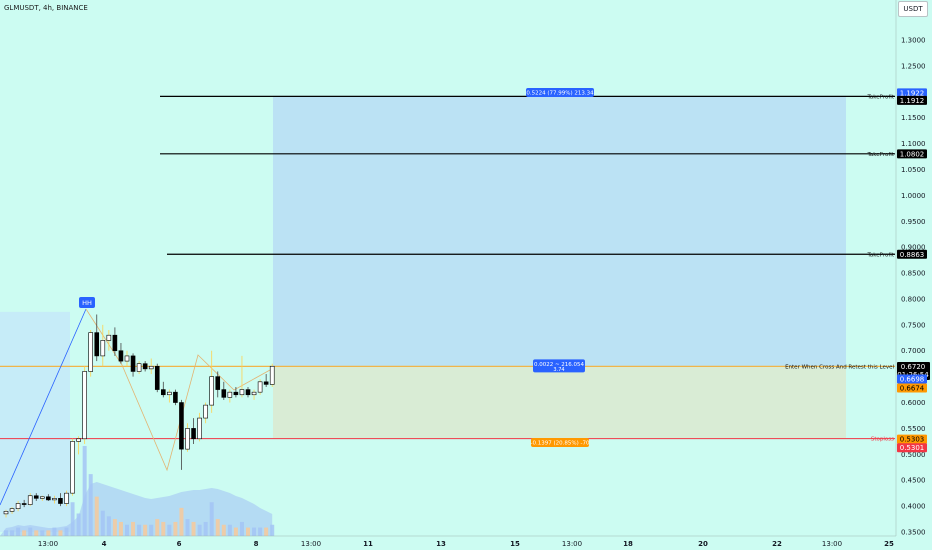 This screenshot has width=932, height=550. What do you see at coordinates (912, 154) in the screenshot?
I see `tp2-price-label-bg` at bounding box center [912, 154].